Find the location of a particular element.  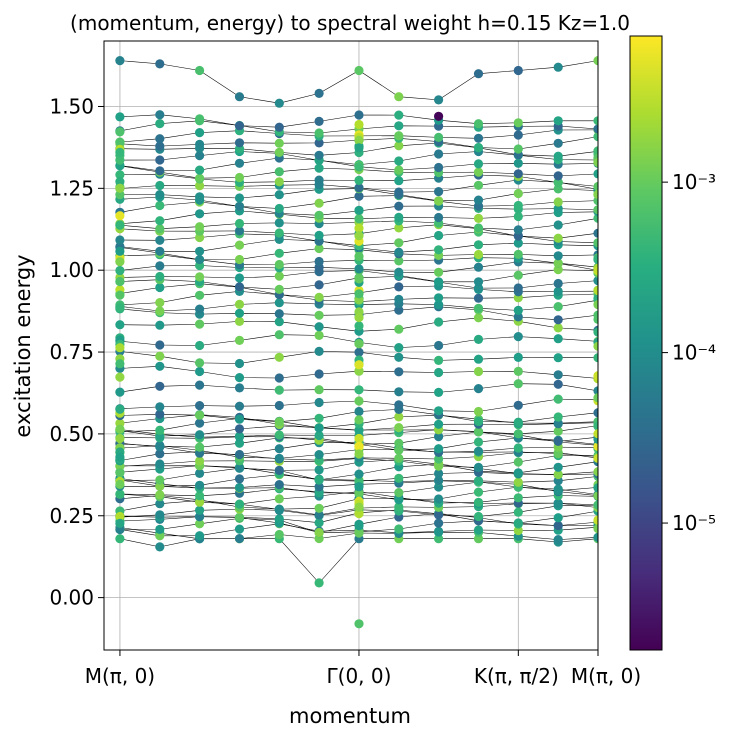

x-axis-label: momentum is located at coordinates (350, 716).